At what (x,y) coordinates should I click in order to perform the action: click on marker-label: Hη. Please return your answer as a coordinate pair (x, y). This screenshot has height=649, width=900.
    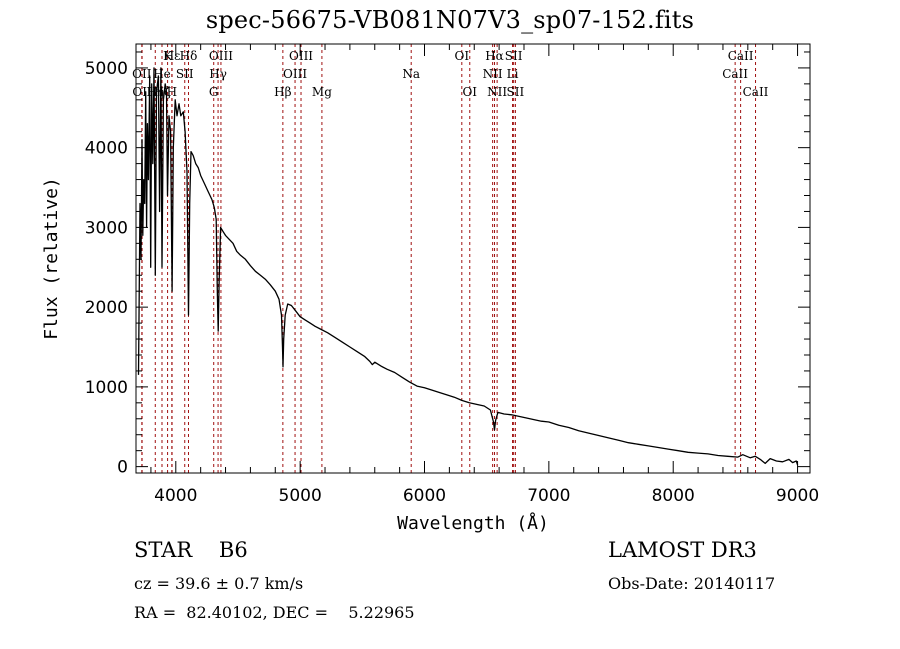
    Looking at the image, I should click on (155, 92).